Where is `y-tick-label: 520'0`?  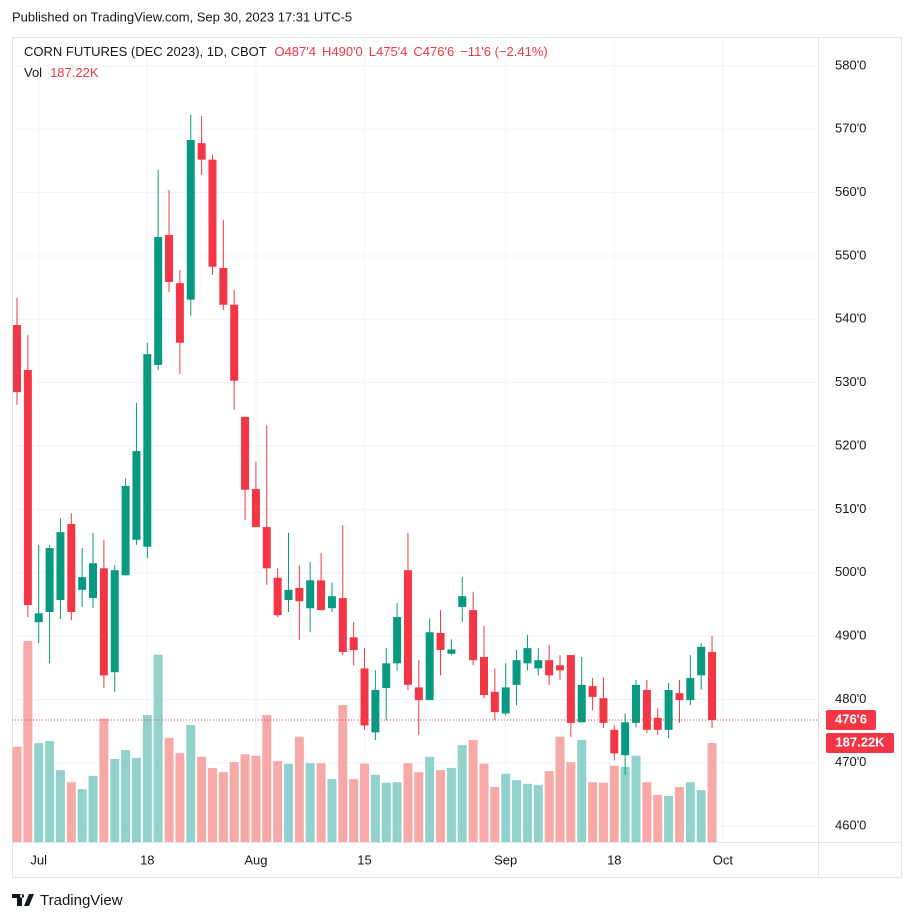
y-tick-label: 520'0 is located at coordinates (850, 444).